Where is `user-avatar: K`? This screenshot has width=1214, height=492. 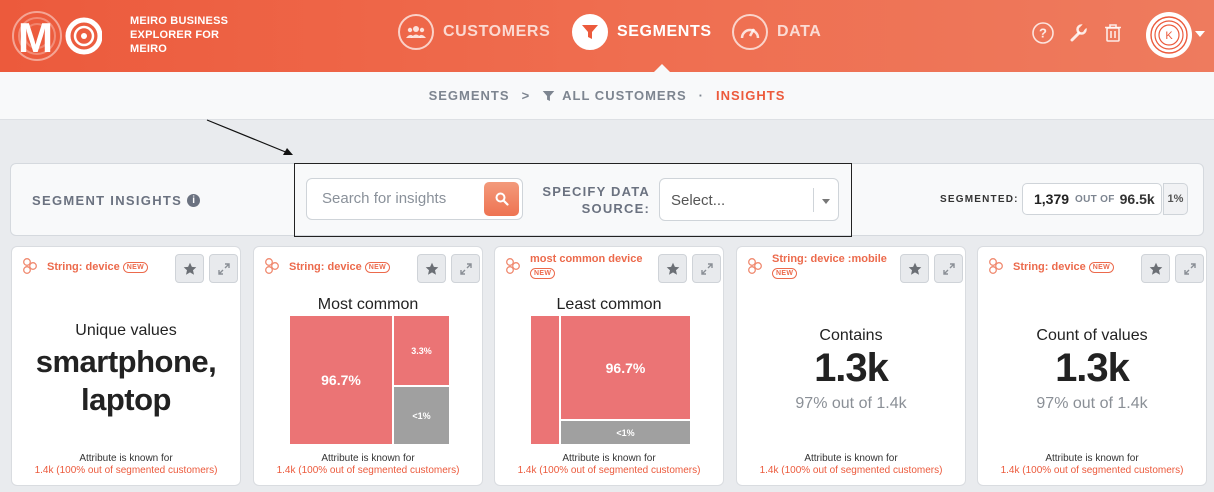
user-avatar: K is located at coordinates (1169, 35).